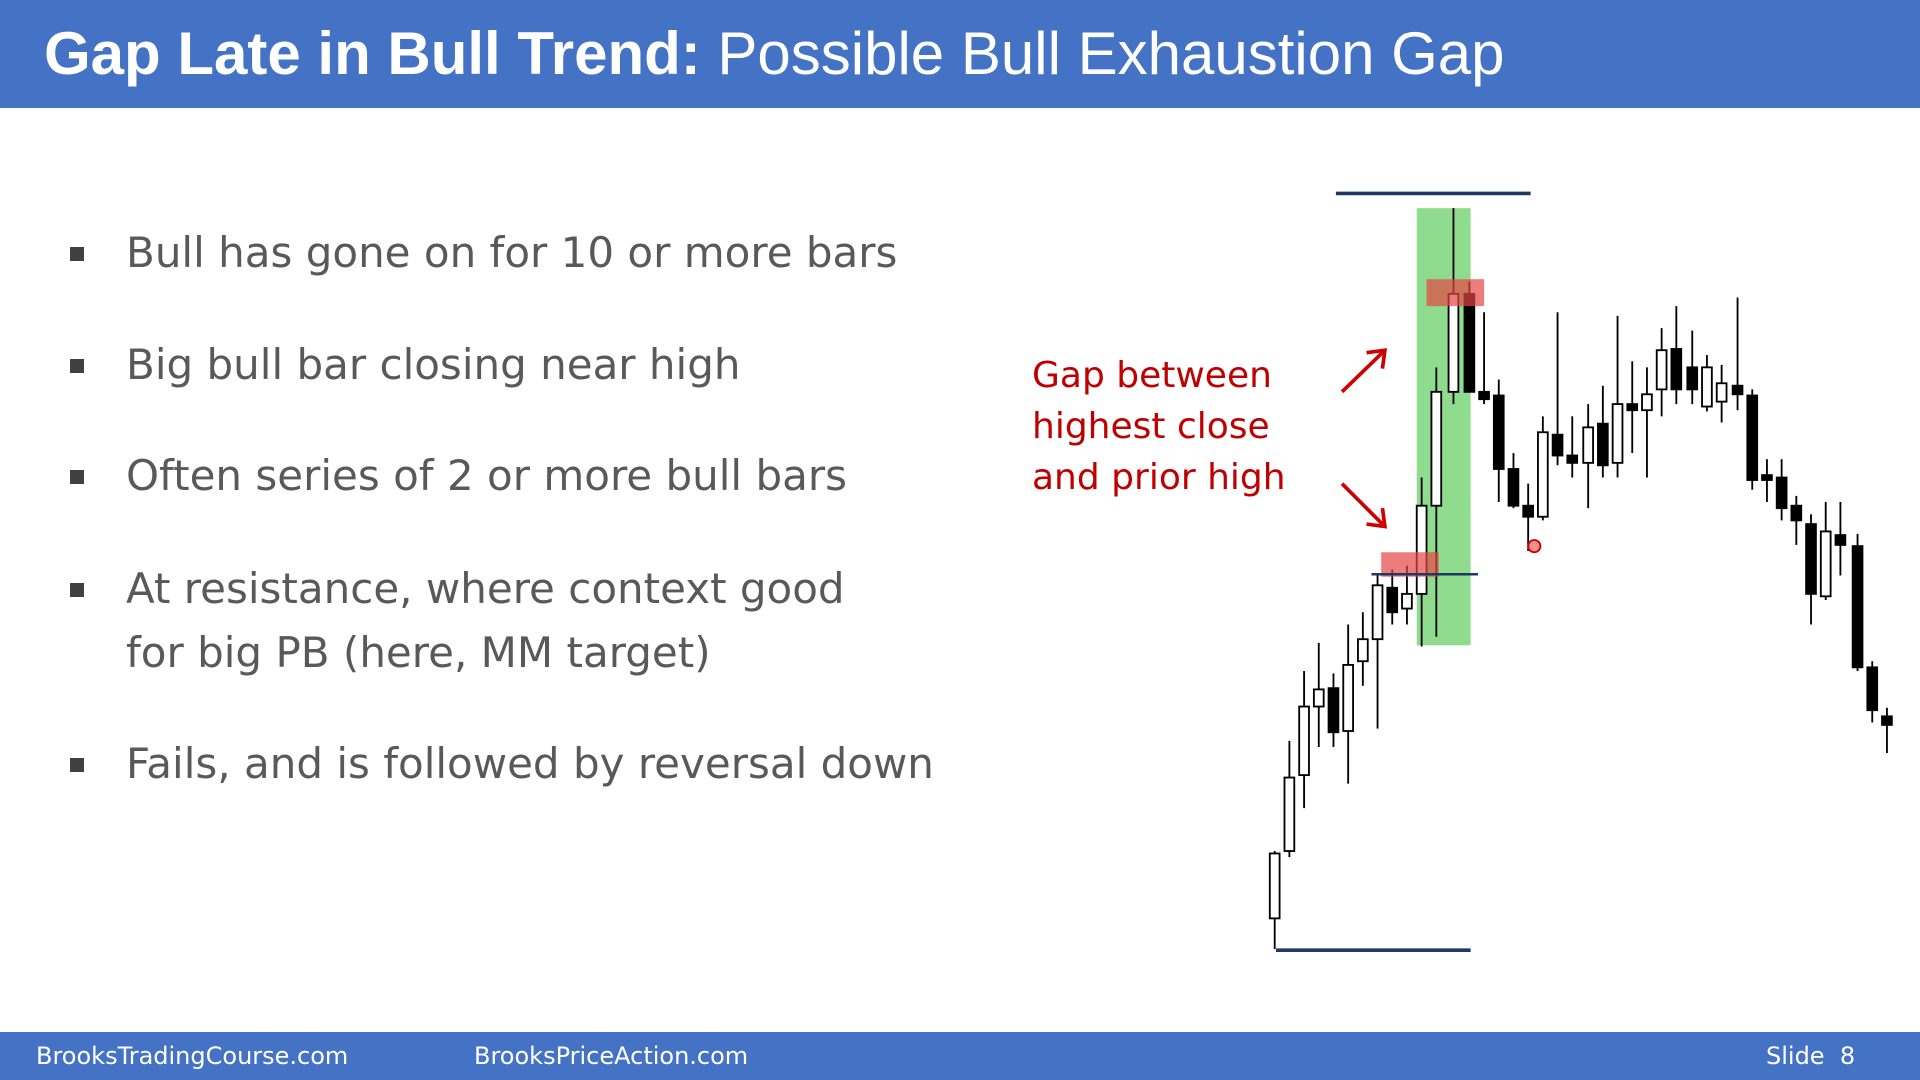  I want to click on annotation: Gap between highest close and prior high, so click(1159, 426).